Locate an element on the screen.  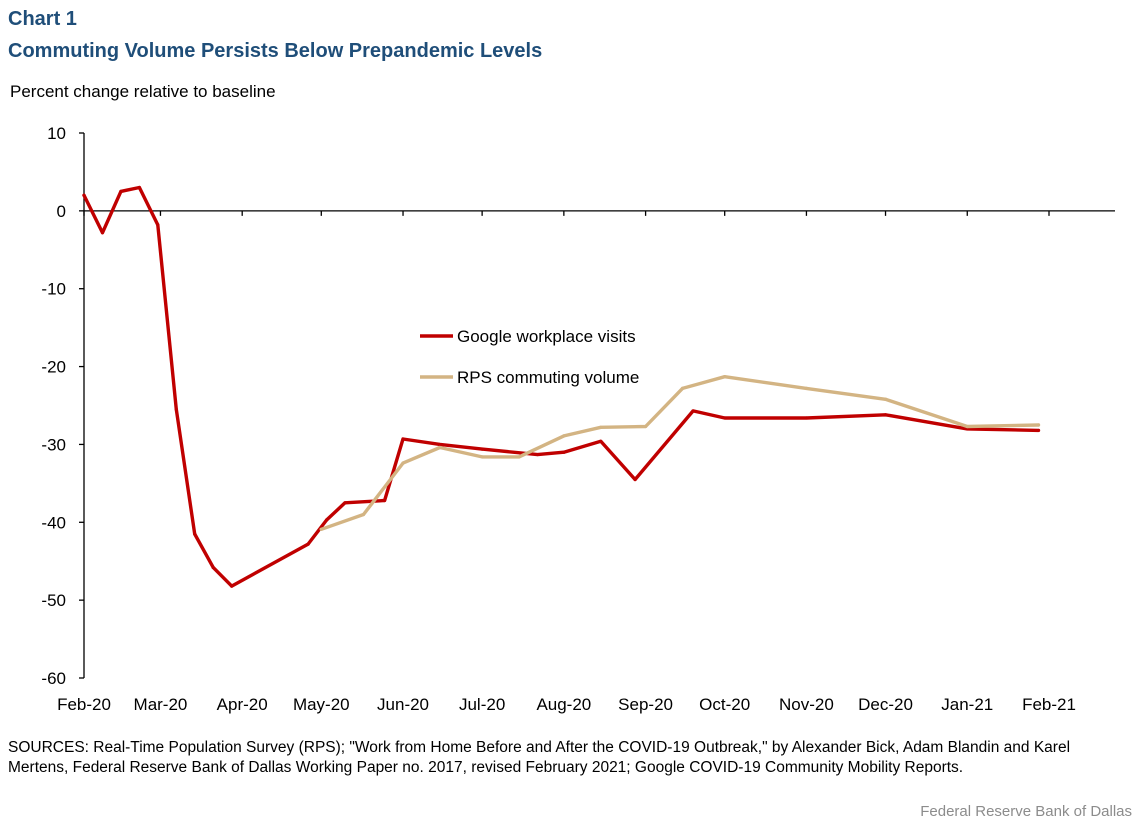
y-tick-label: -10 is located at coordinates (53, 289).